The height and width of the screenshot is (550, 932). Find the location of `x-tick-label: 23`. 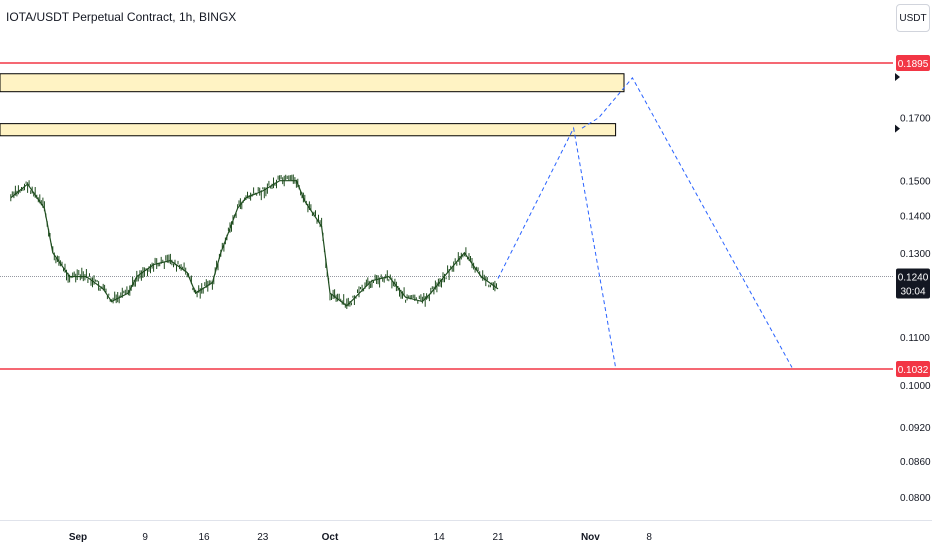

x-tick-label: 23 is located at coordinates (263, 537).